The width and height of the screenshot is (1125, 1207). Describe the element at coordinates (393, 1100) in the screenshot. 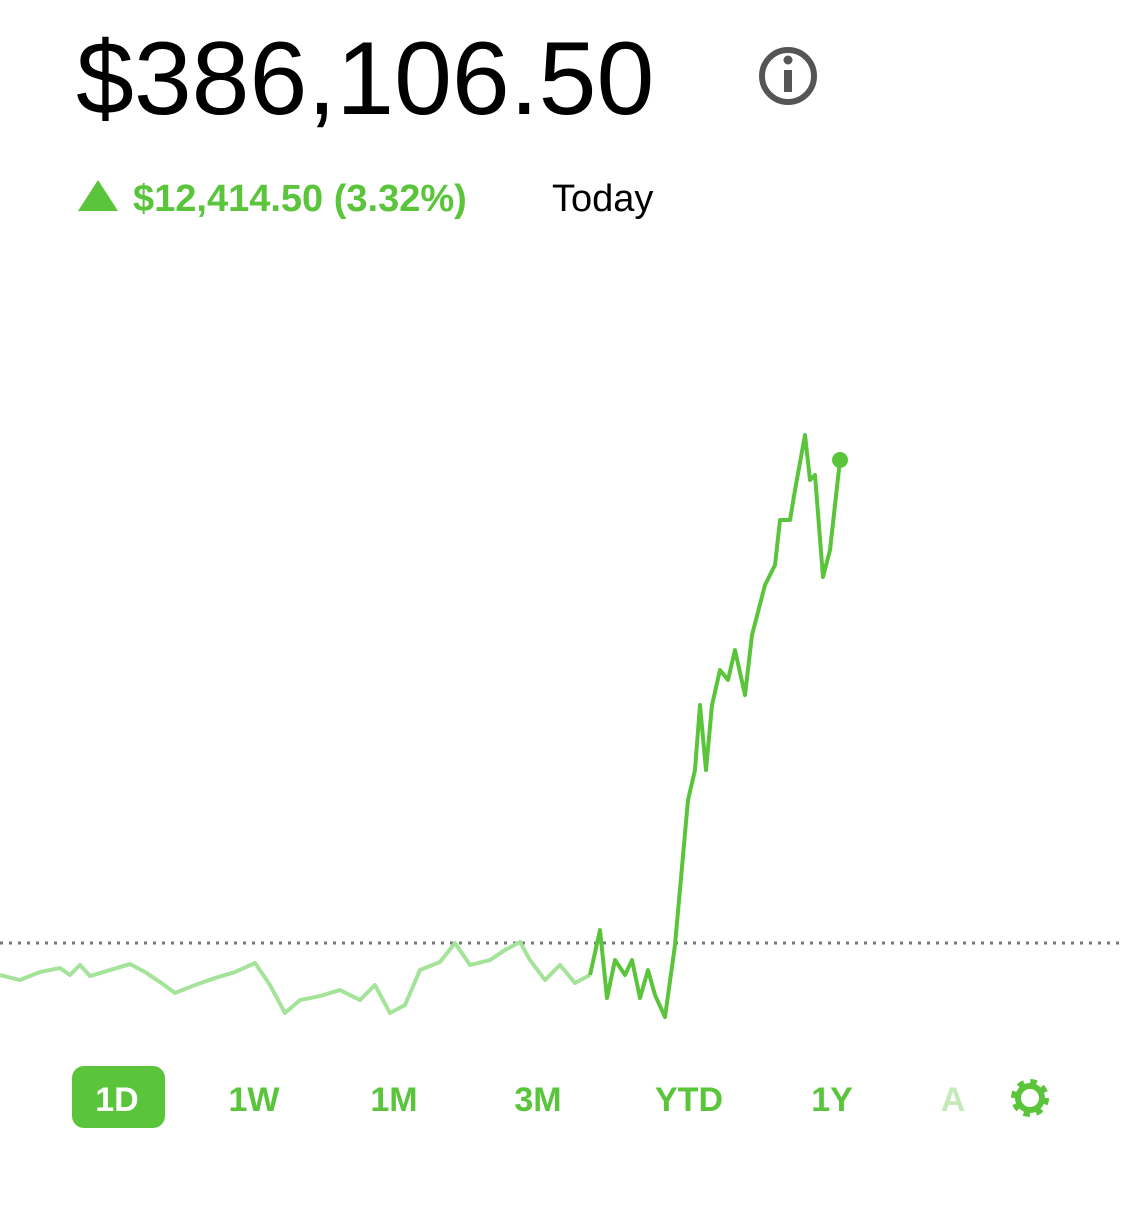

I see `tab: 1M` at that location.